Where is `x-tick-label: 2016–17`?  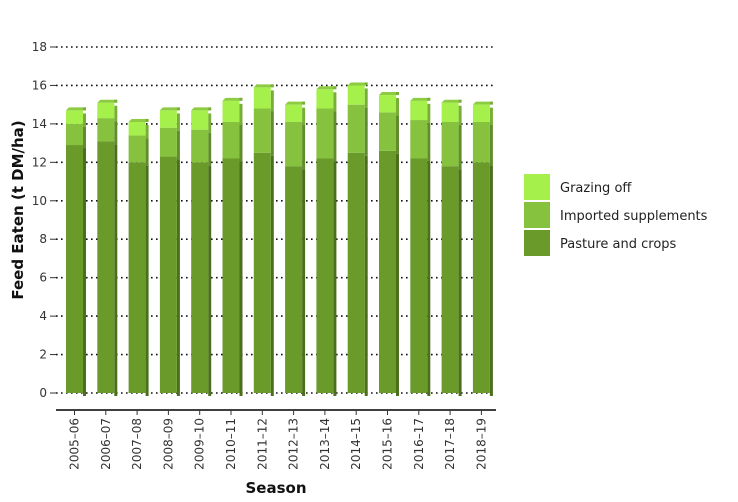 x-tick-label: 2016–17 is located at coordinates (419, 444).